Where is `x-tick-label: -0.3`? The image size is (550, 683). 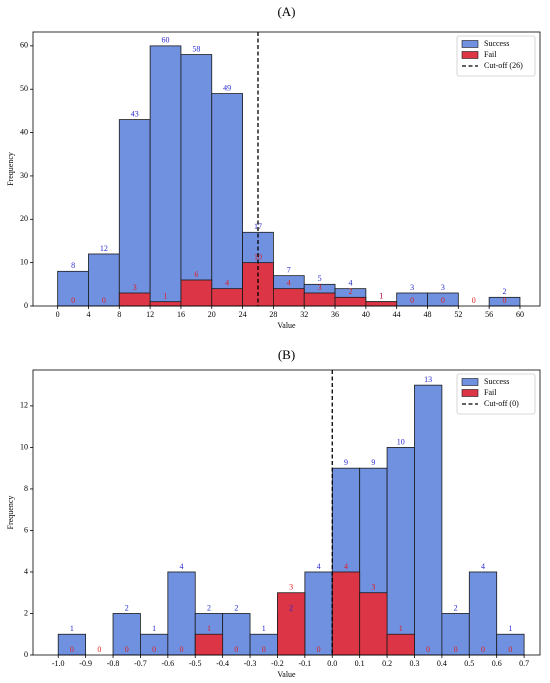 x-tick-label: -0.3 is located at coordinates (250, 663).